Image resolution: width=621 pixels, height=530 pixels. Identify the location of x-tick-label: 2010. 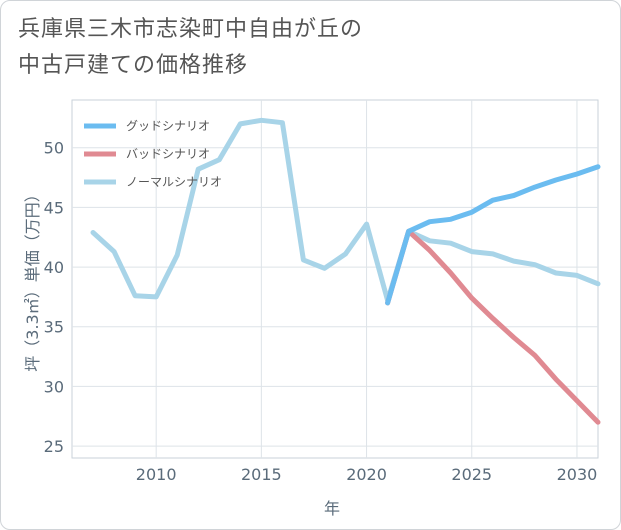
(156, 474).